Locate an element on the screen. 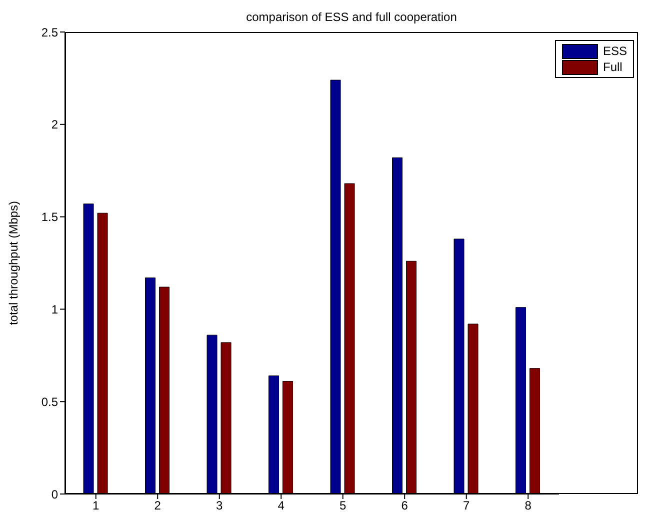 The width and height of the screenshot is (646, 521). legend-label: Full is located at coordinates (612, 67).